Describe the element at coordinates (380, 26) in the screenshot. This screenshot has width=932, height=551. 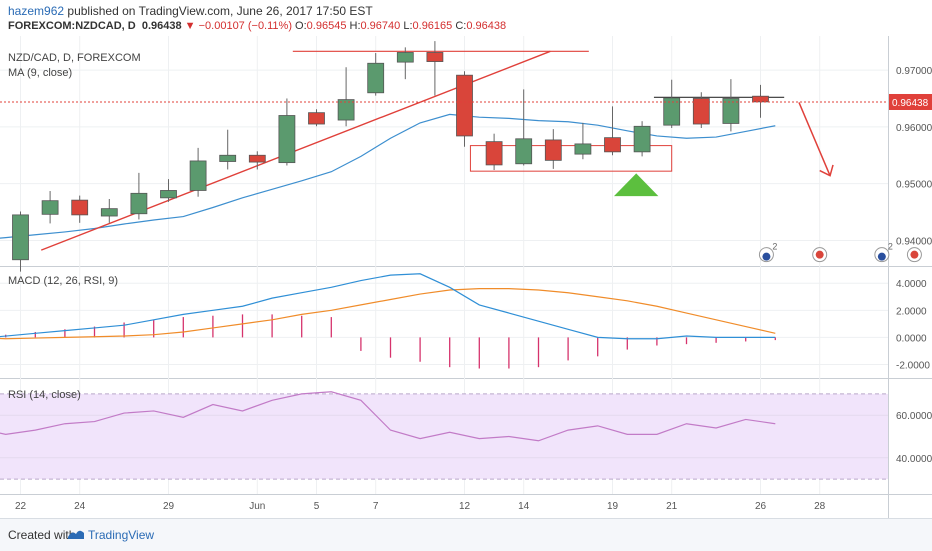
I see `high-value: 0.96740` at that location.